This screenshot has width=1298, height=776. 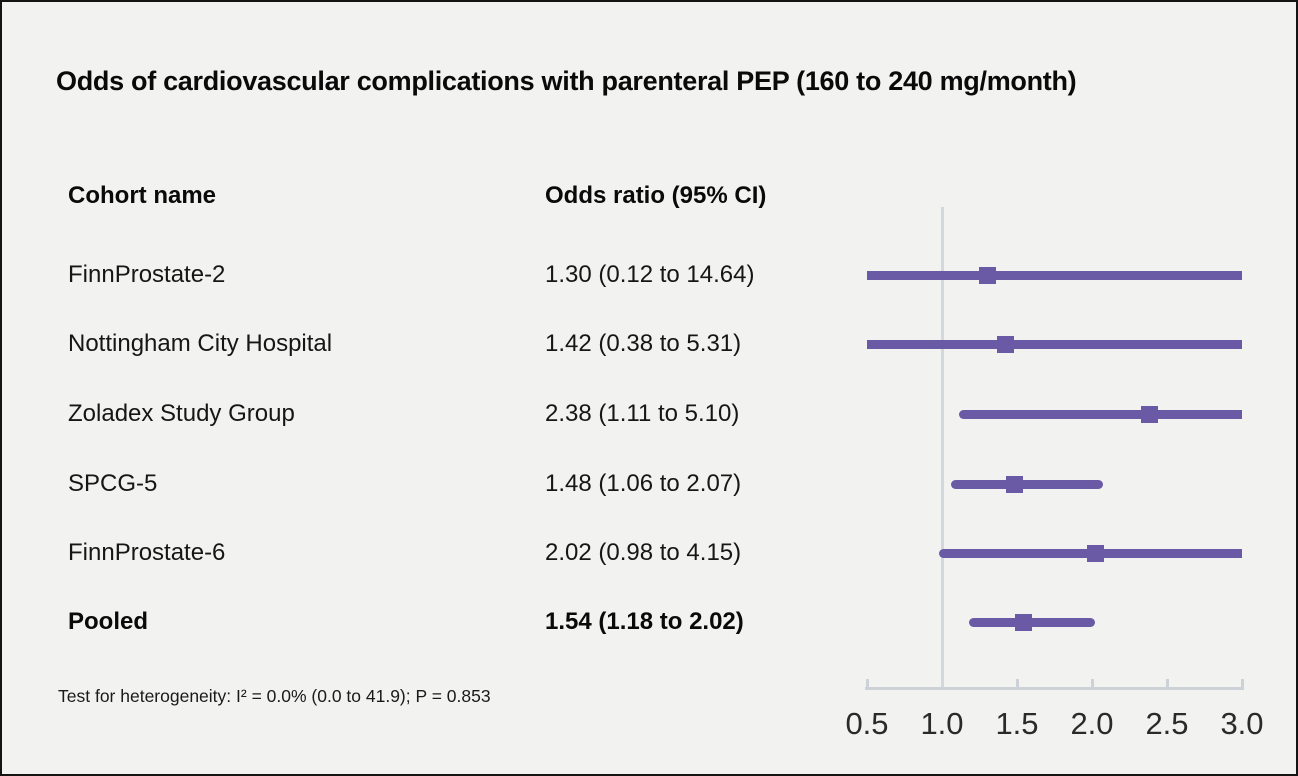 I want to click on reference-line, so click(x=942, y=448).